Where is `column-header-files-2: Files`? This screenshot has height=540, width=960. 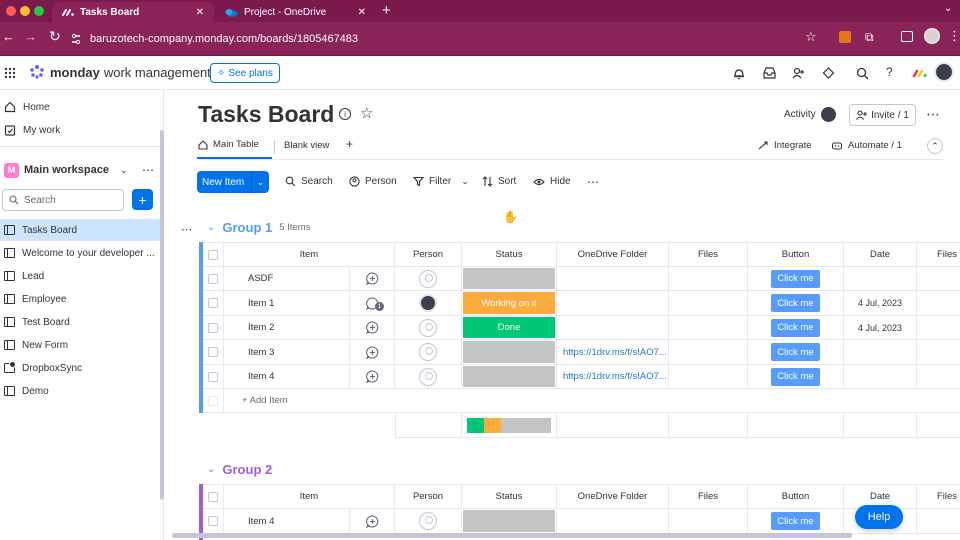 column-header-files-2: Files is located at coordinates (938, 254).